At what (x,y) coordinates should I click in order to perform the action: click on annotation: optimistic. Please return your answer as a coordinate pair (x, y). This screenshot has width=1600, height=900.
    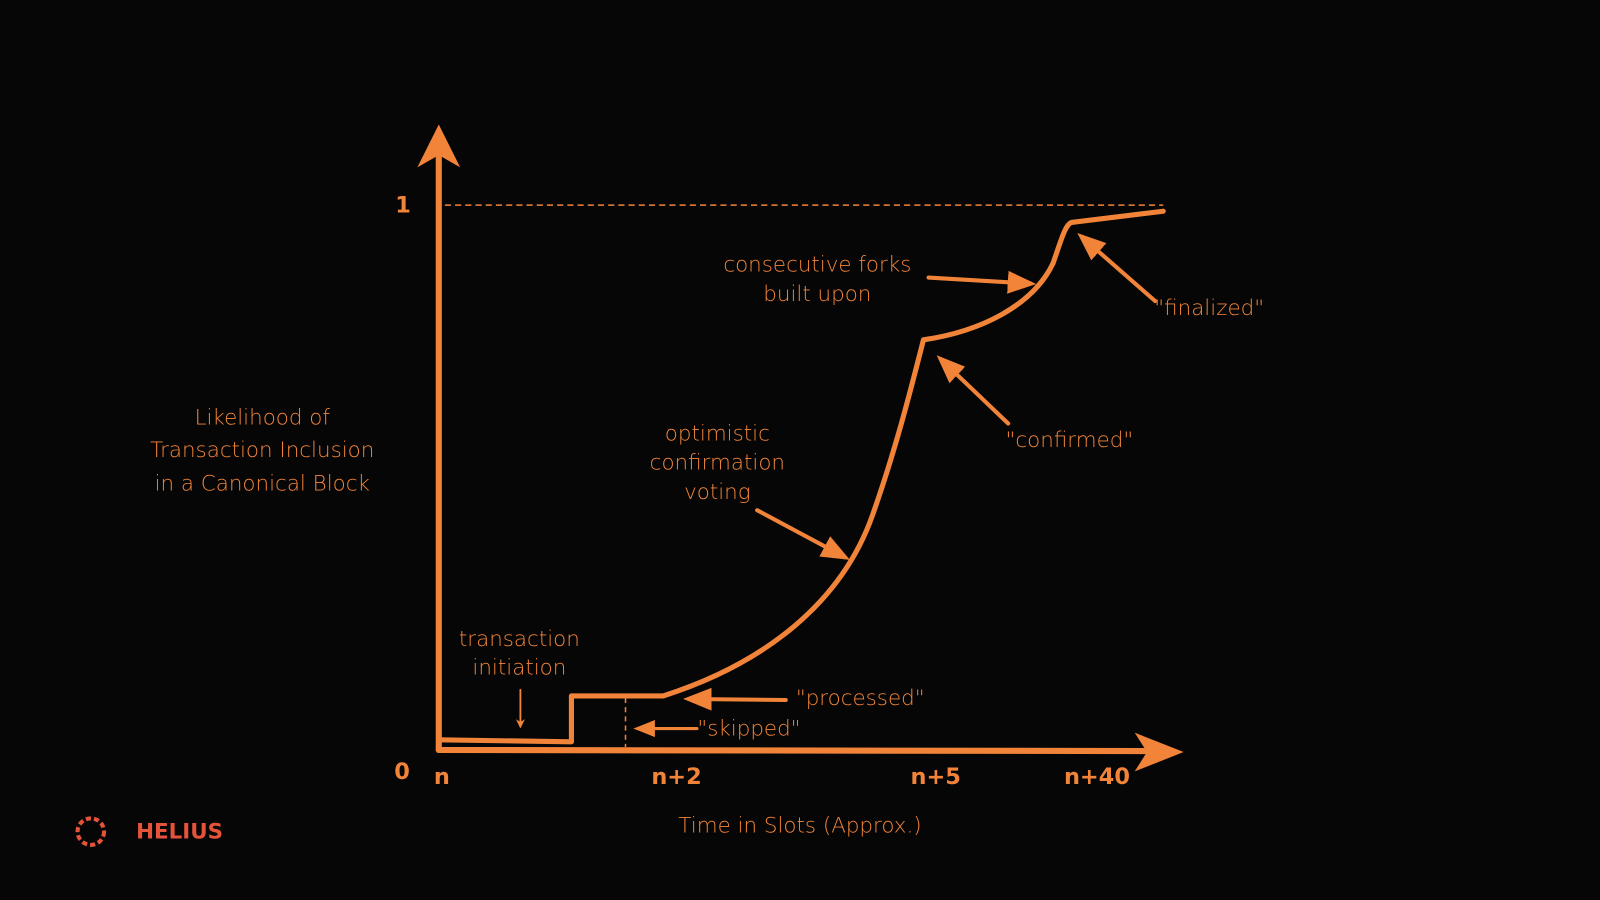
    Looking at the image, I should click on (717, 434).